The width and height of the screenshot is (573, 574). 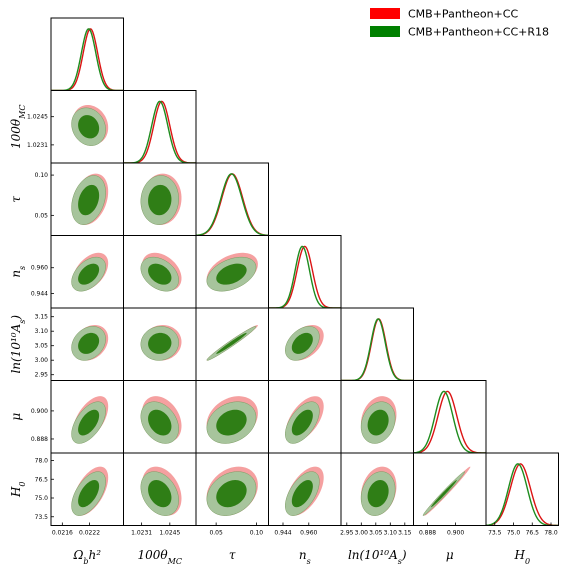 I want to click on panel-5-0: 0.900 0.888, so click(x=77, y=417).